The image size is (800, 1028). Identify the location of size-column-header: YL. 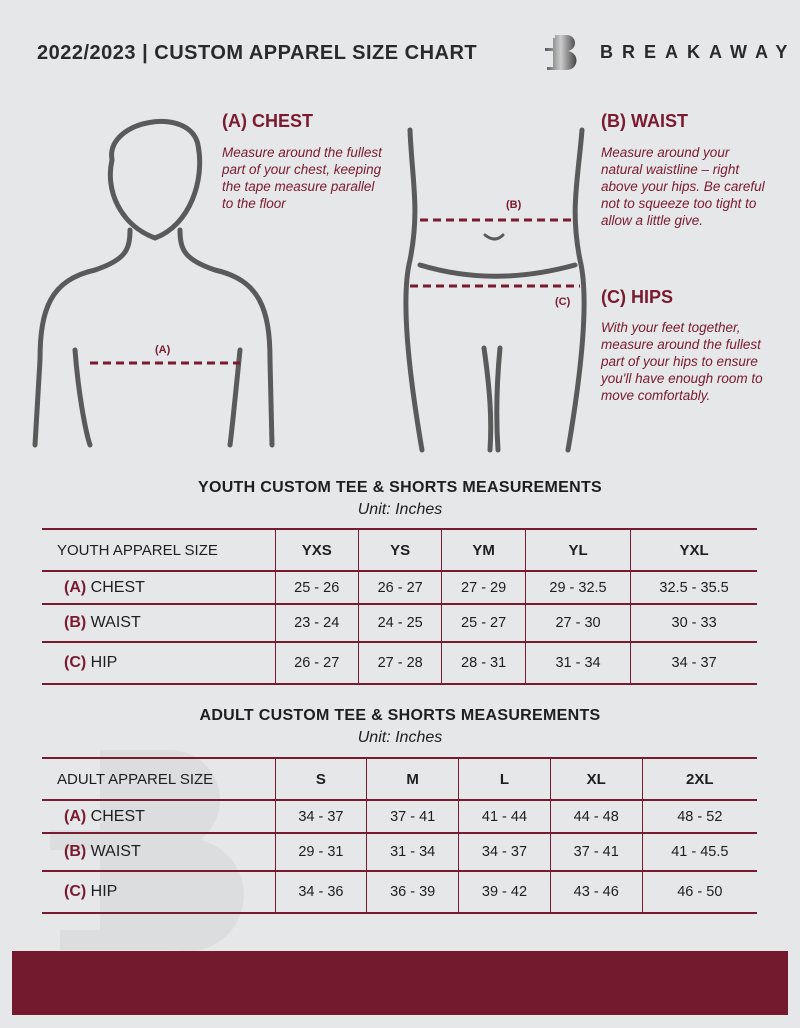
(577, 550).